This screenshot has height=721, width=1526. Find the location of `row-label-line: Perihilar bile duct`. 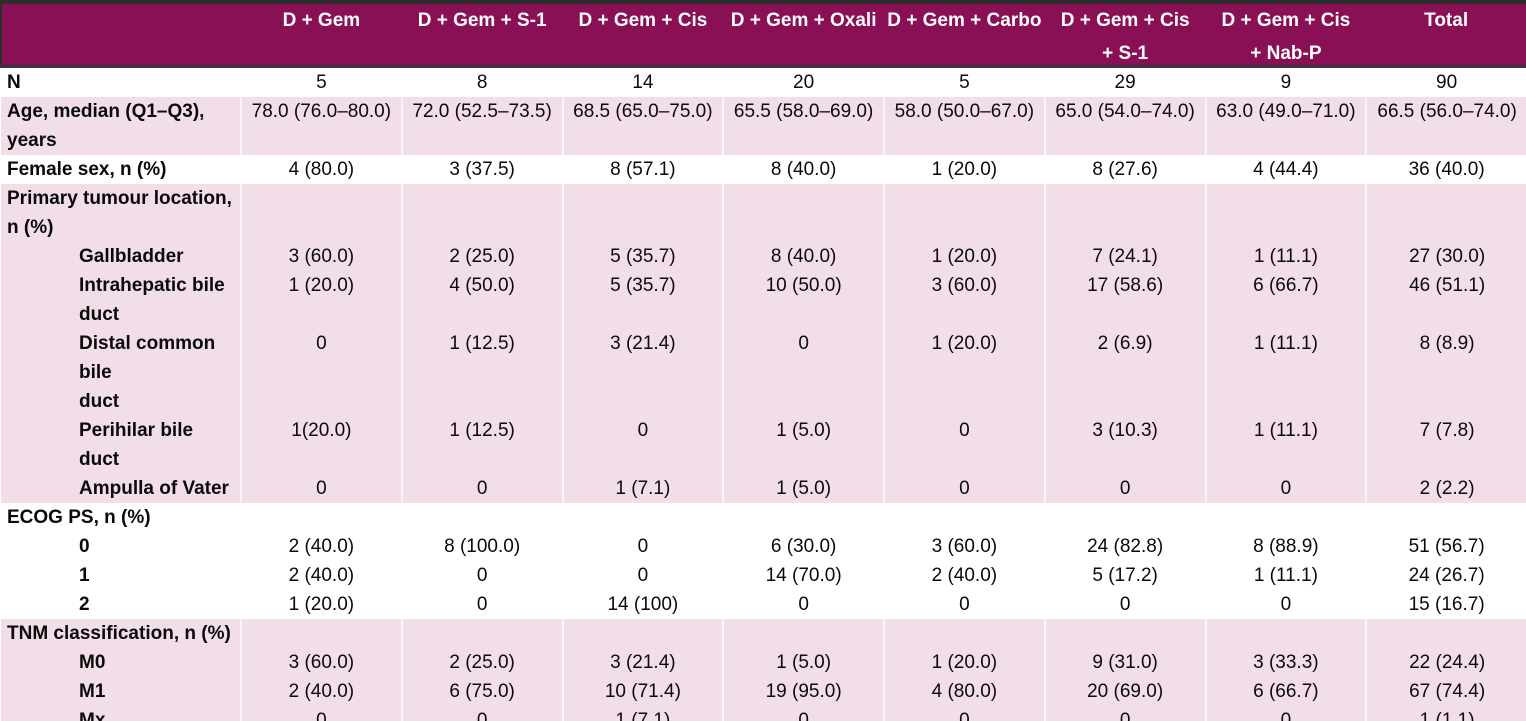

row-label-line: Perihilar bile duct is located at coordinates (136, 445).